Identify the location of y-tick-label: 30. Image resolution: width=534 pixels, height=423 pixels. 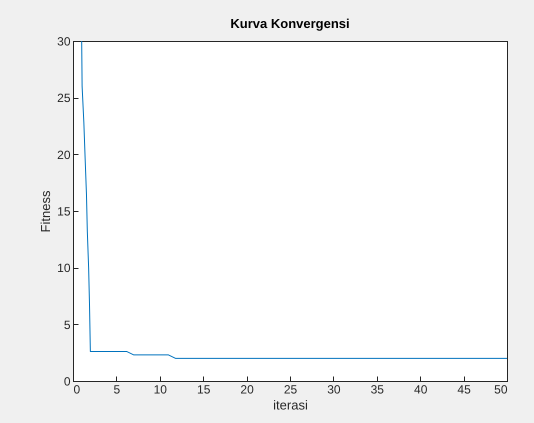
(64, 41).